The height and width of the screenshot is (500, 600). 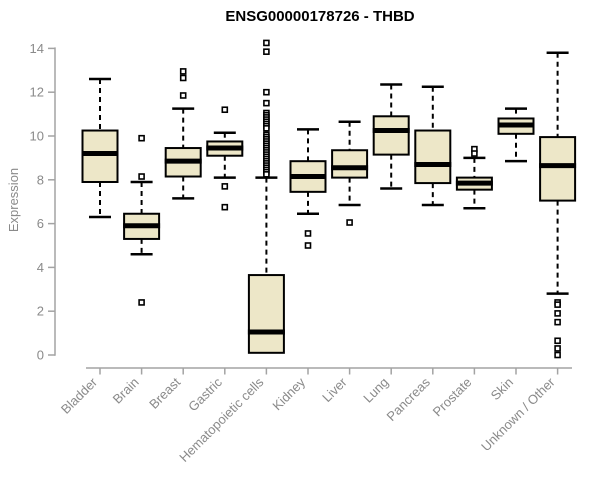 I want to click on x-tick-label-brain: Brain, so click(x=126, y=391).